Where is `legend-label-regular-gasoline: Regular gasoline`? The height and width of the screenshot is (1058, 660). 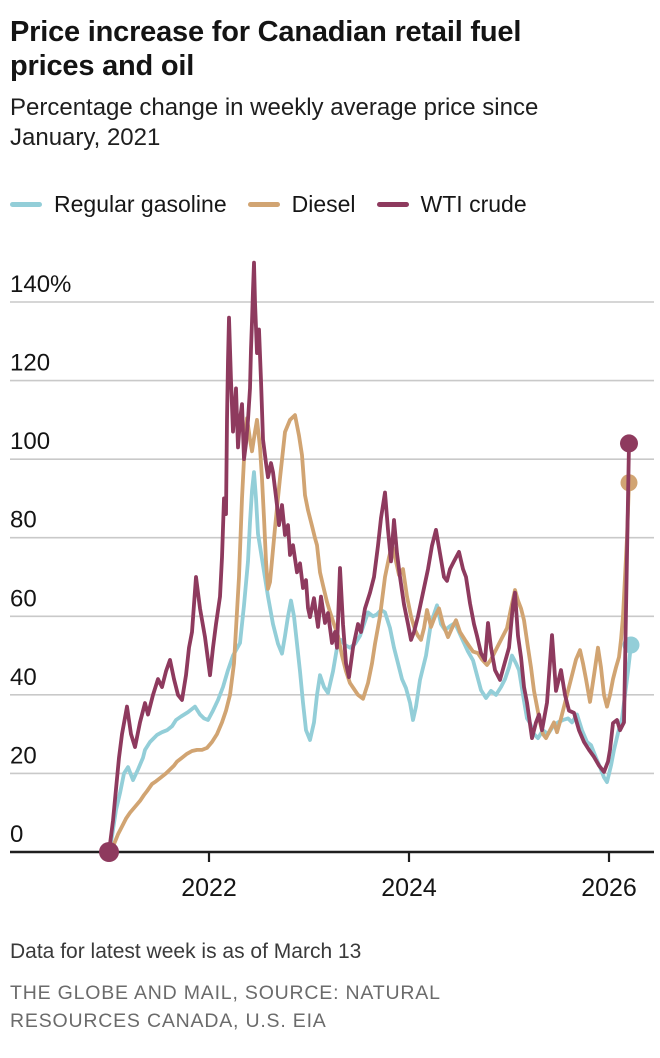 legend-label-regular-gasoline: Regular gasoline is located at coordinates (140, 204).